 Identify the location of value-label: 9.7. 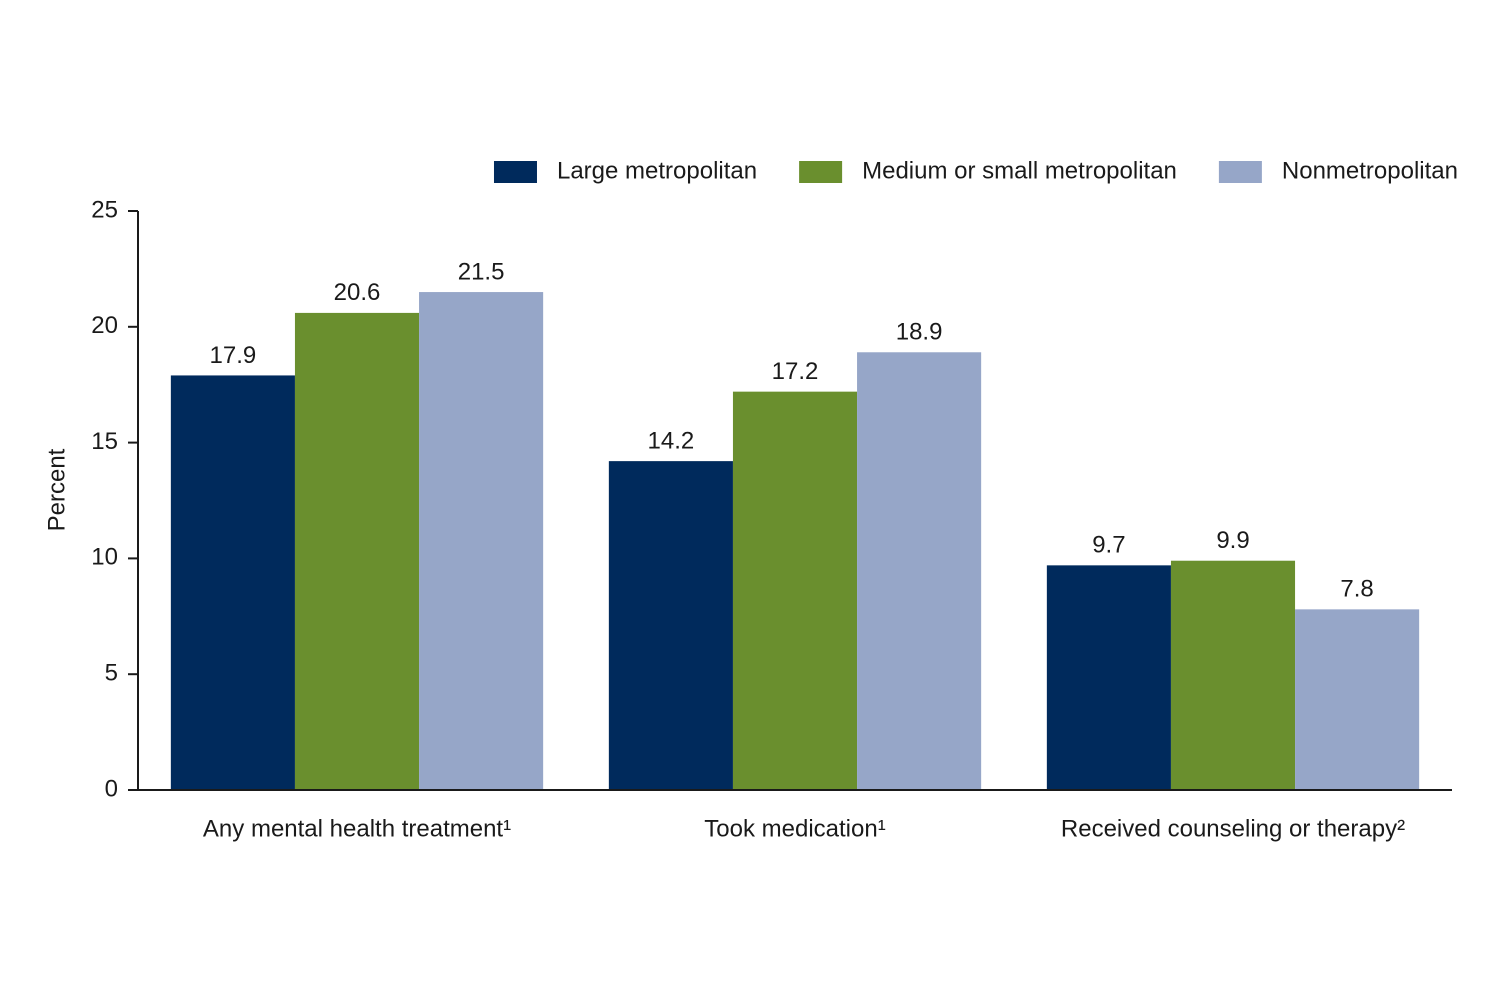
(1108, 545).